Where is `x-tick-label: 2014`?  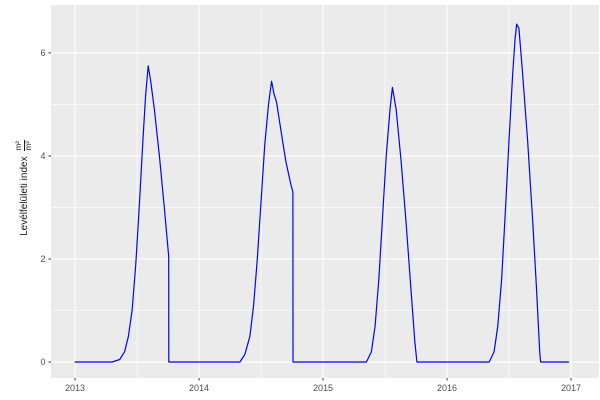
x-tick-label: 2014 is located at coordinates (199, 388).